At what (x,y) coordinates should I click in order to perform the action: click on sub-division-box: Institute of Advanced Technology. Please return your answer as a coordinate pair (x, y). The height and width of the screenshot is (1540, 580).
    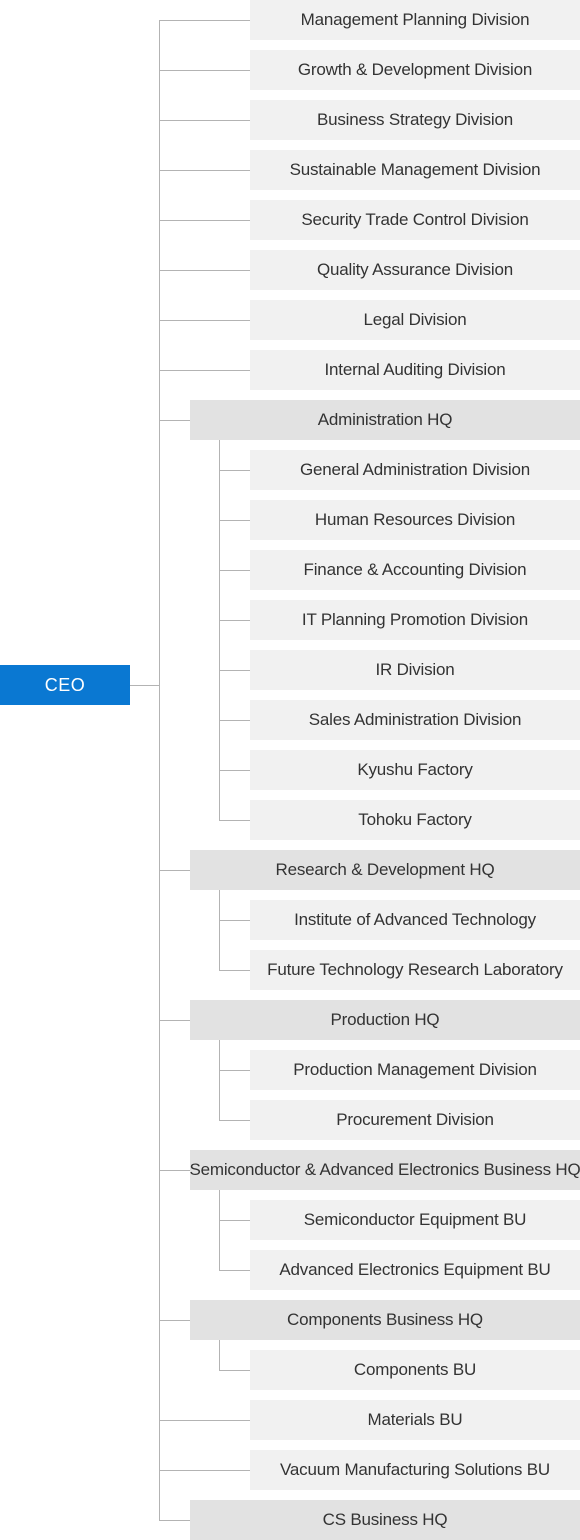
    Looking at the image, I should click on (415, 920).